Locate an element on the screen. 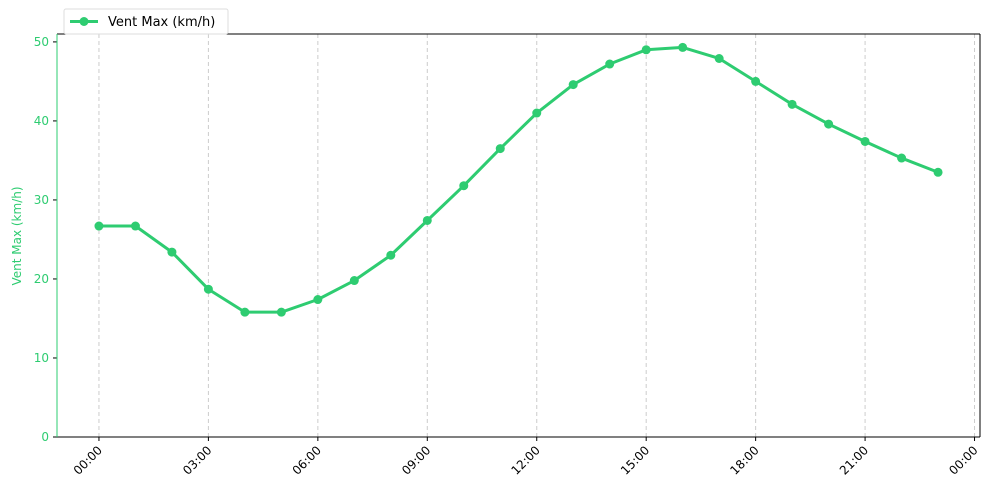  x-tick-label: 18:00 is located at coordinates (744, 460).